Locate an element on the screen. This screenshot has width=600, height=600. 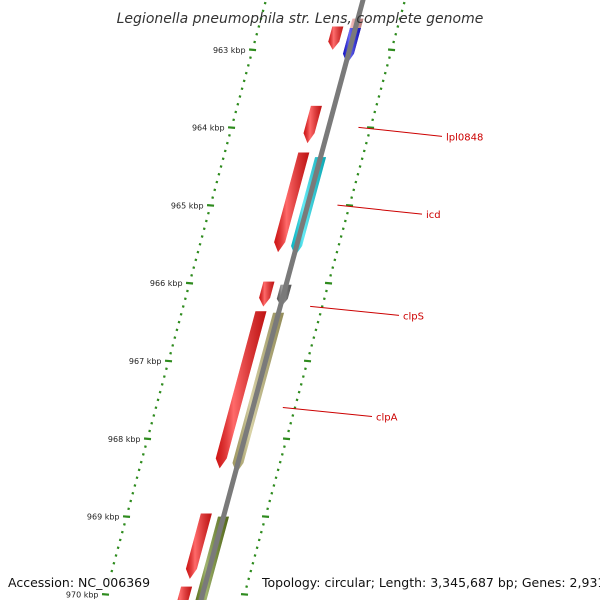
tick-label: 965 kbp is located at coordinates (187, 205).